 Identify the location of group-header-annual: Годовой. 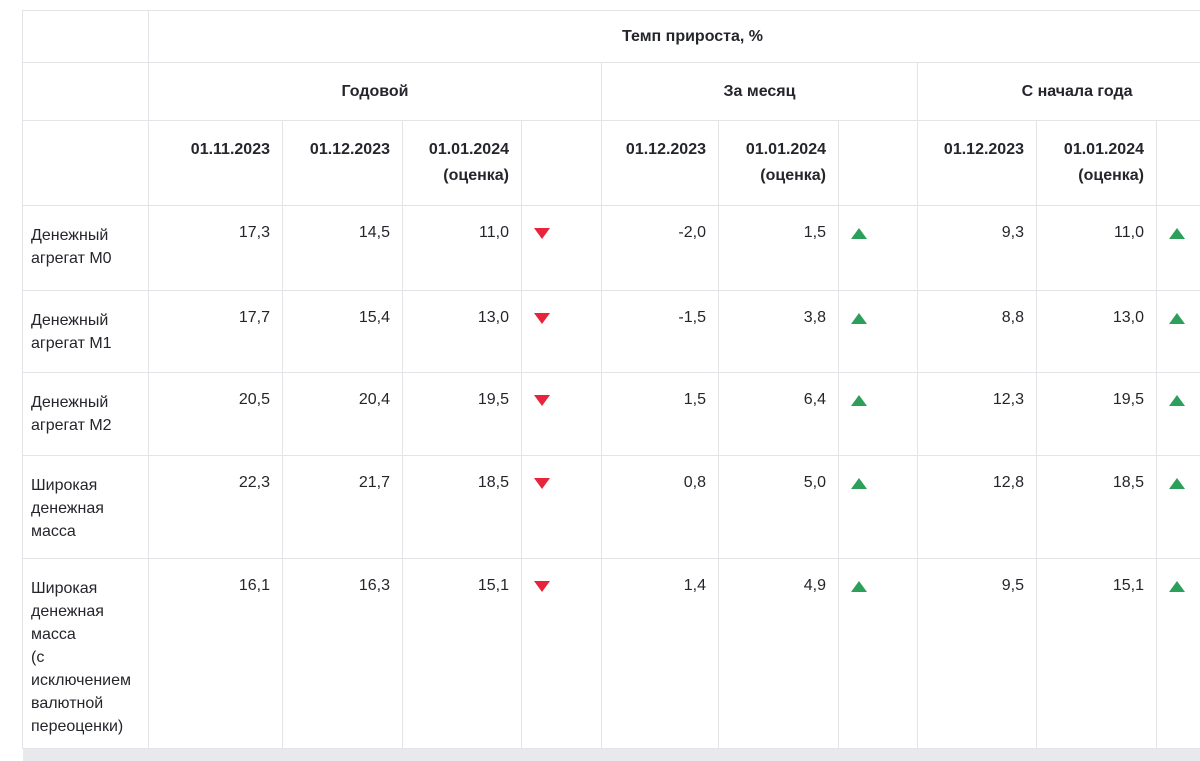
(375, 92).